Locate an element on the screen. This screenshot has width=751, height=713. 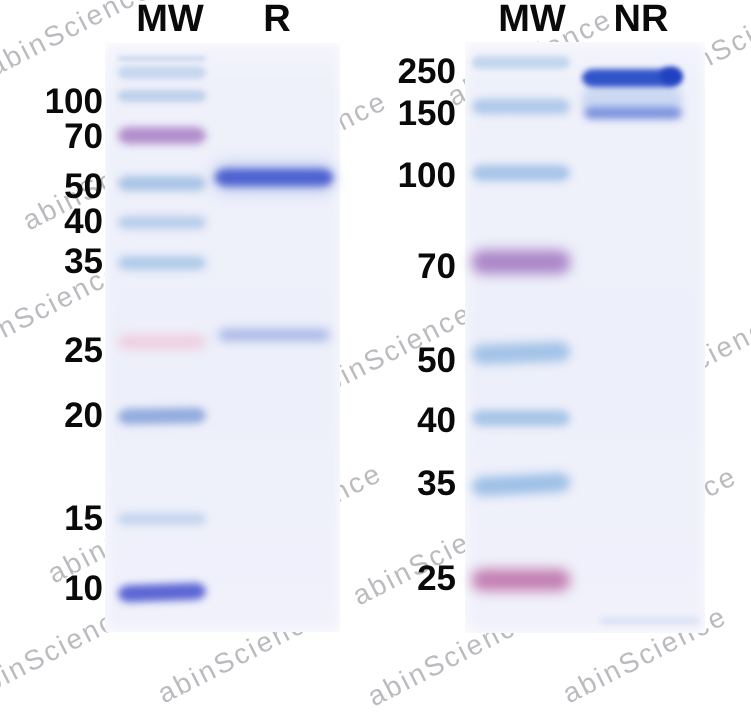
lane-header-mw-non-reduced: MW is located at coordinates (532, 20).